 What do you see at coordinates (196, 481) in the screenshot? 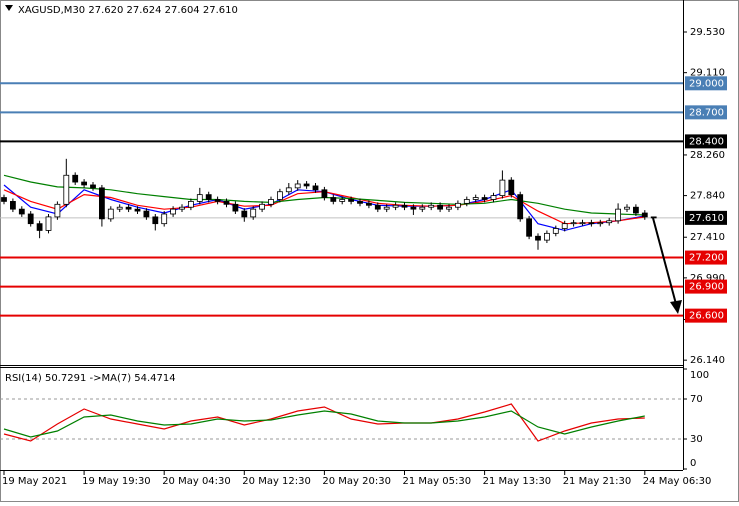
I see `x-tick-label: 20 May 04:30` at bounding box center [196, 481].